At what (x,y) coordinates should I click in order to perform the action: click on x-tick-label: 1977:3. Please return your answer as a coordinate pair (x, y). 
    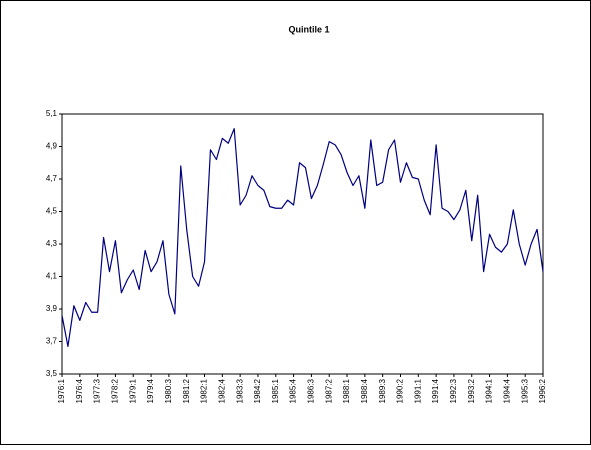
    Looking at the image, I should click on (97, 390).